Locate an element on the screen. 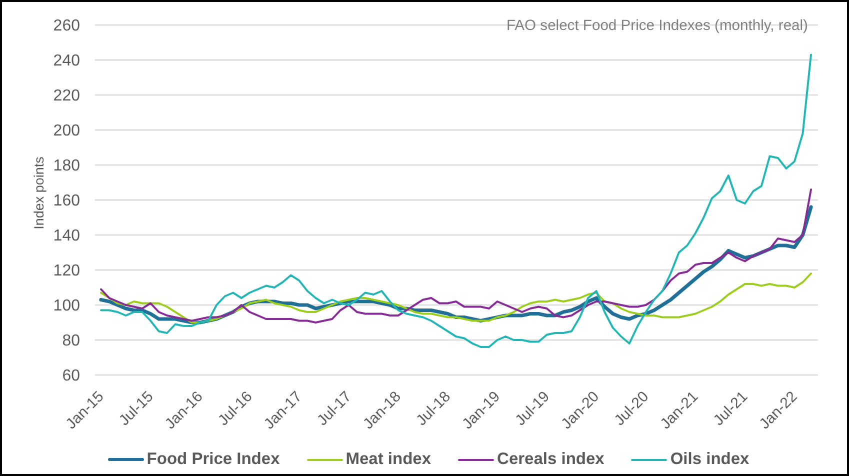 The image size is (849, 476). legend-label: Food Price Index is located at coordinates (213, 459).